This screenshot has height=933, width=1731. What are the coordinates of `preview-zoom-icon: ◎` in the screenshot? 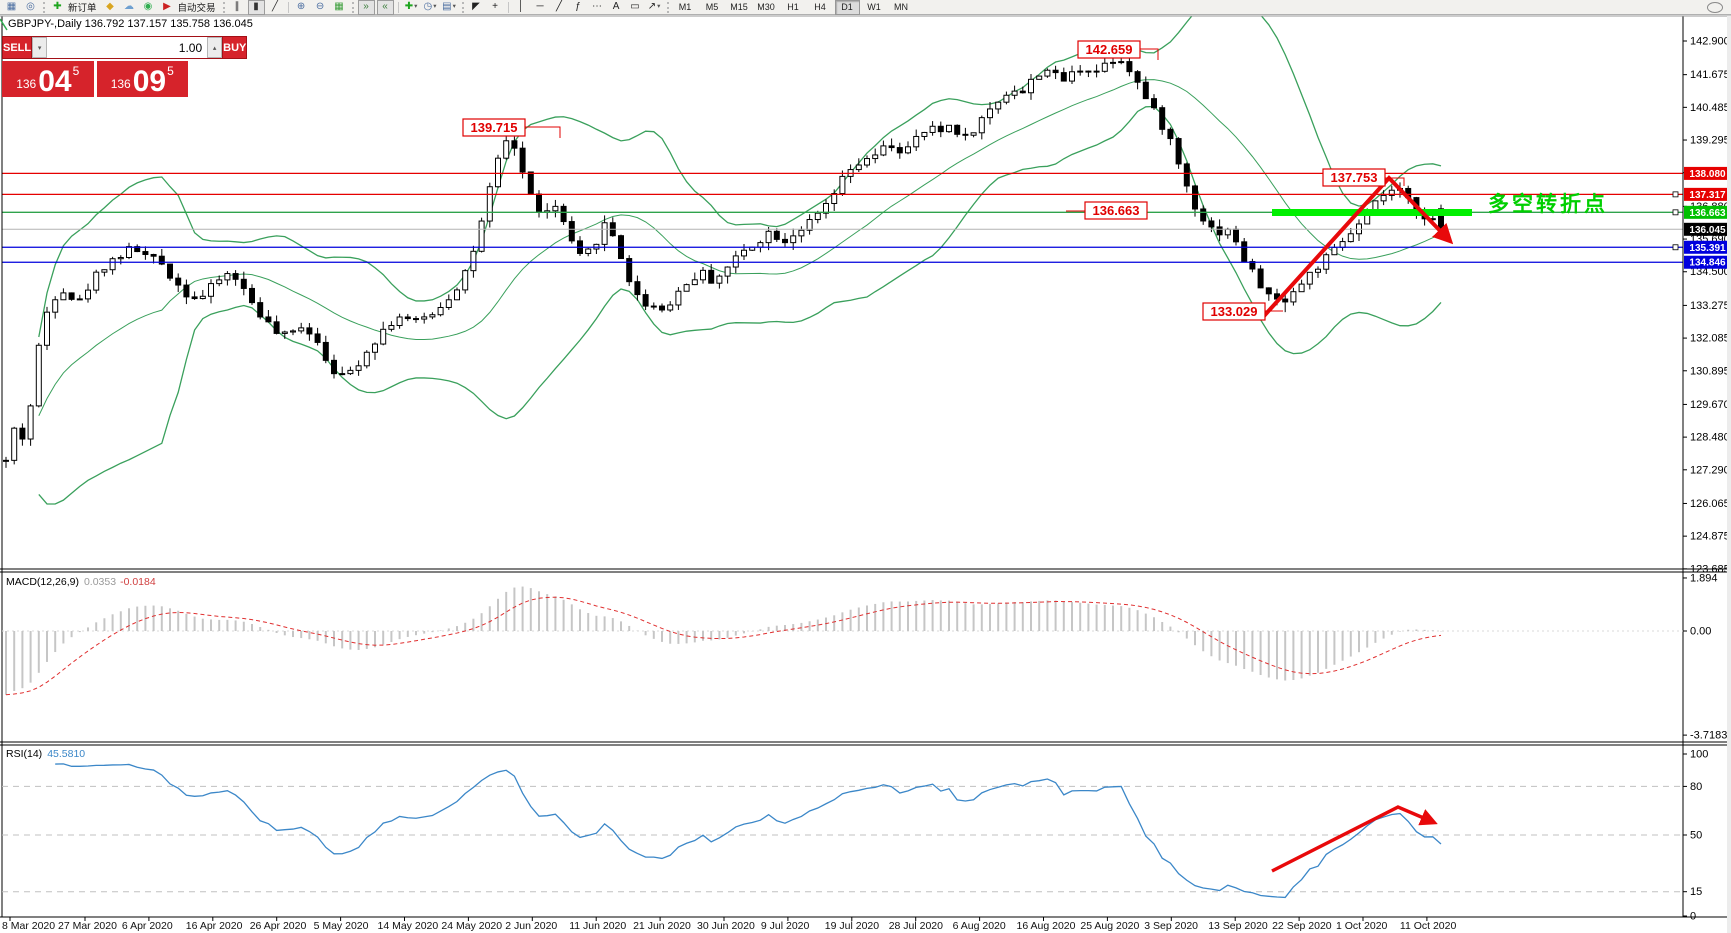 It's located at (30, 6).